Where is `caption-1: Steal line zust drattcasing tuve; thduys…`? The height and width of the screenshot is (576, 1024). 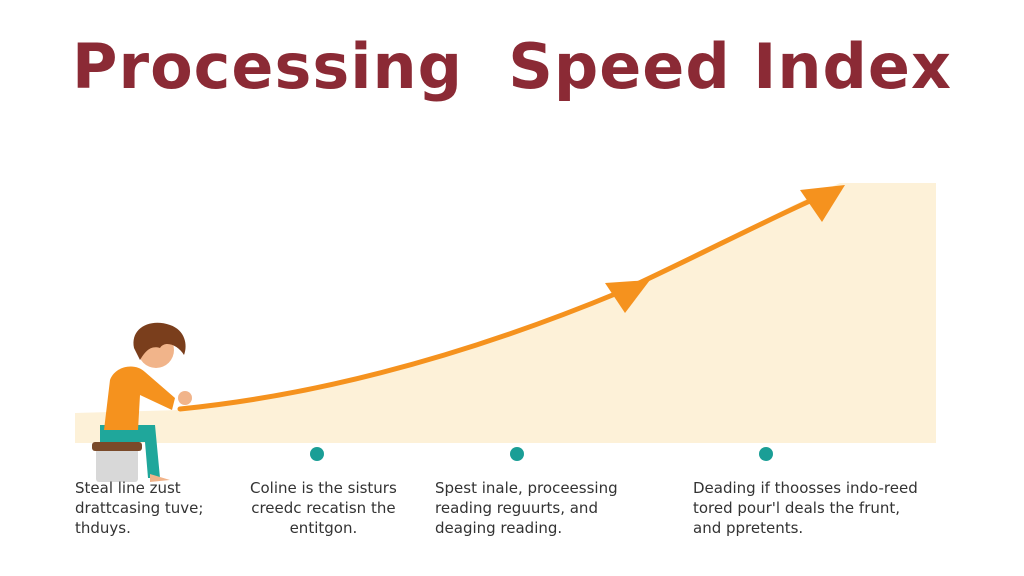 caption-1: Steal line zust drattcasing tuve; thduys… is located at coordinates (139, 508).